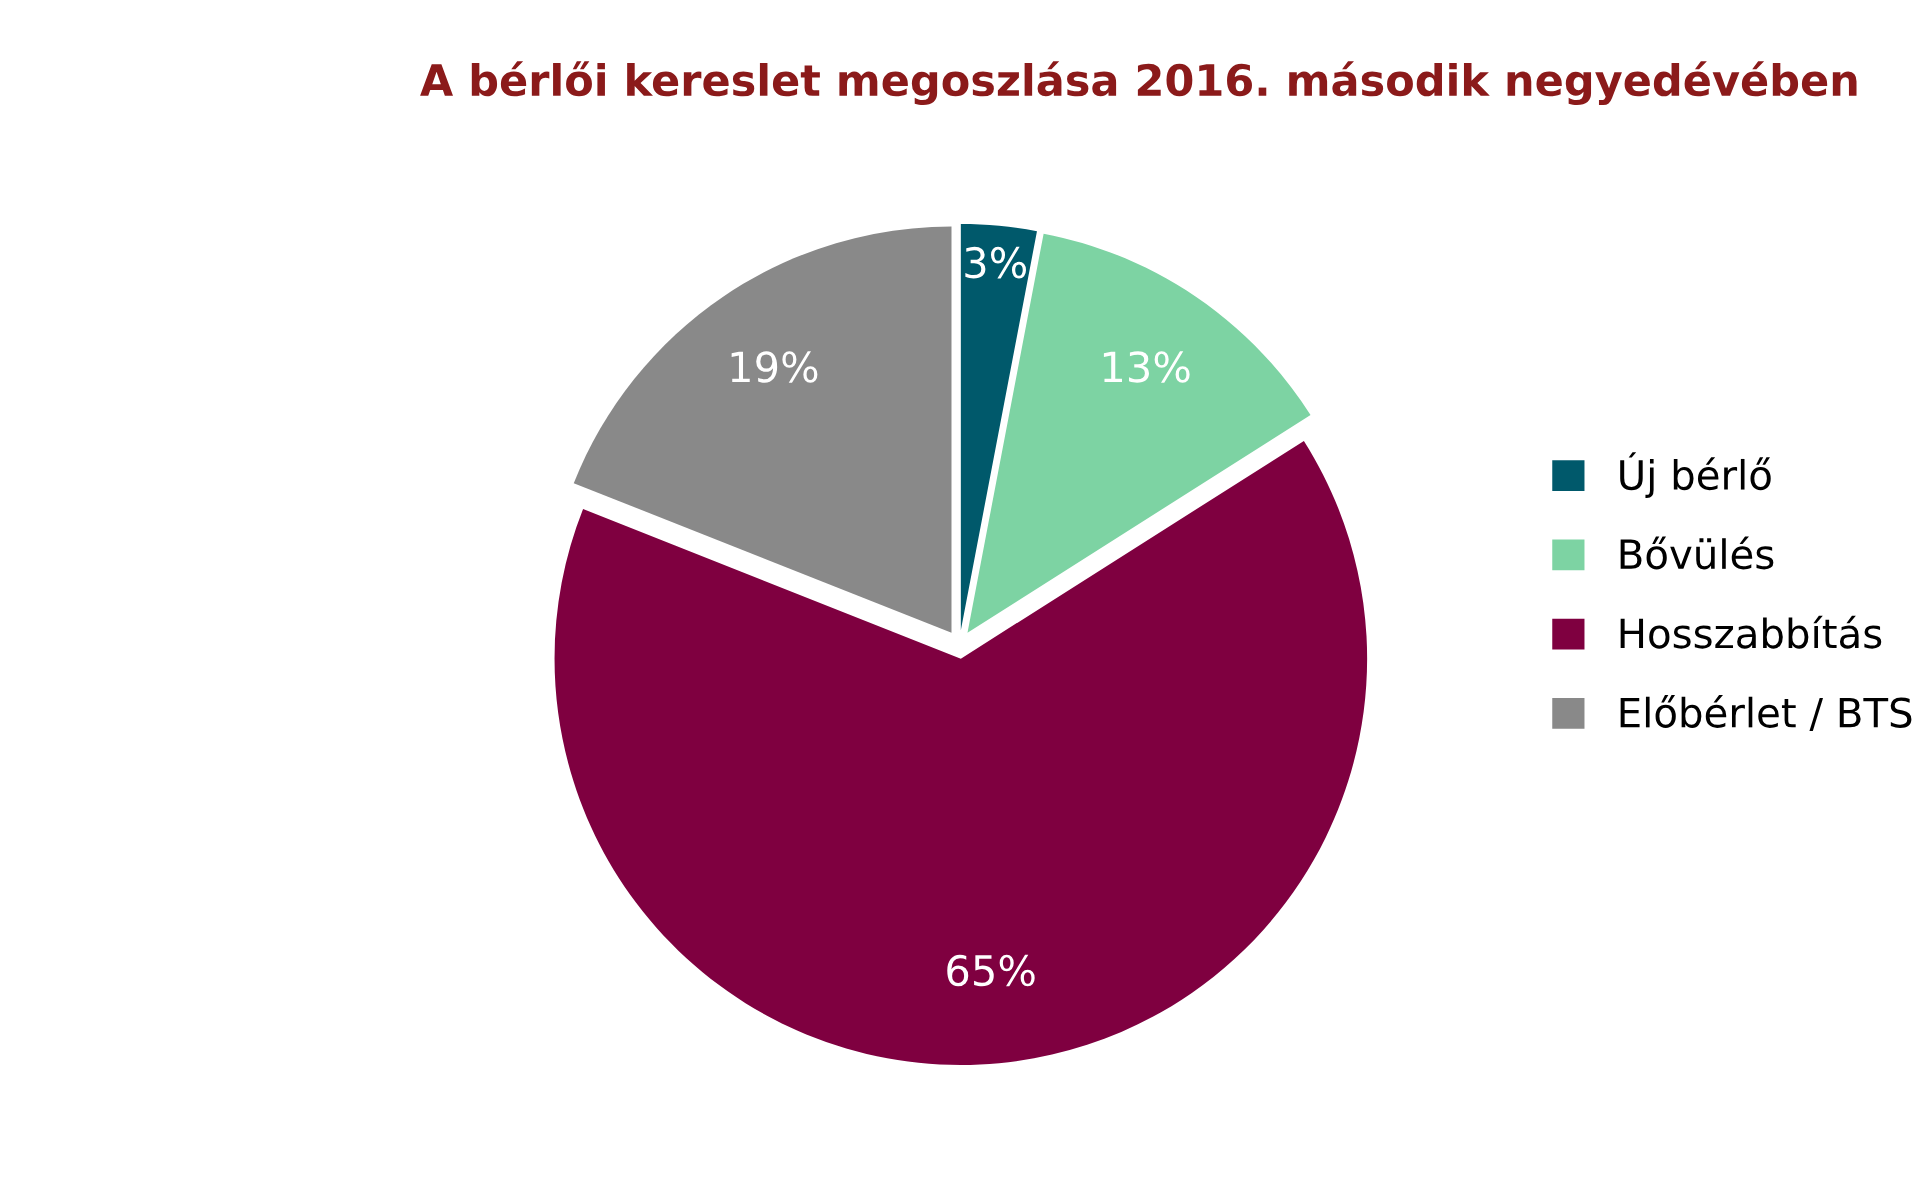 The image size is (1919, 1188). I want to click on data-label: 13%, so click(1146, 367).